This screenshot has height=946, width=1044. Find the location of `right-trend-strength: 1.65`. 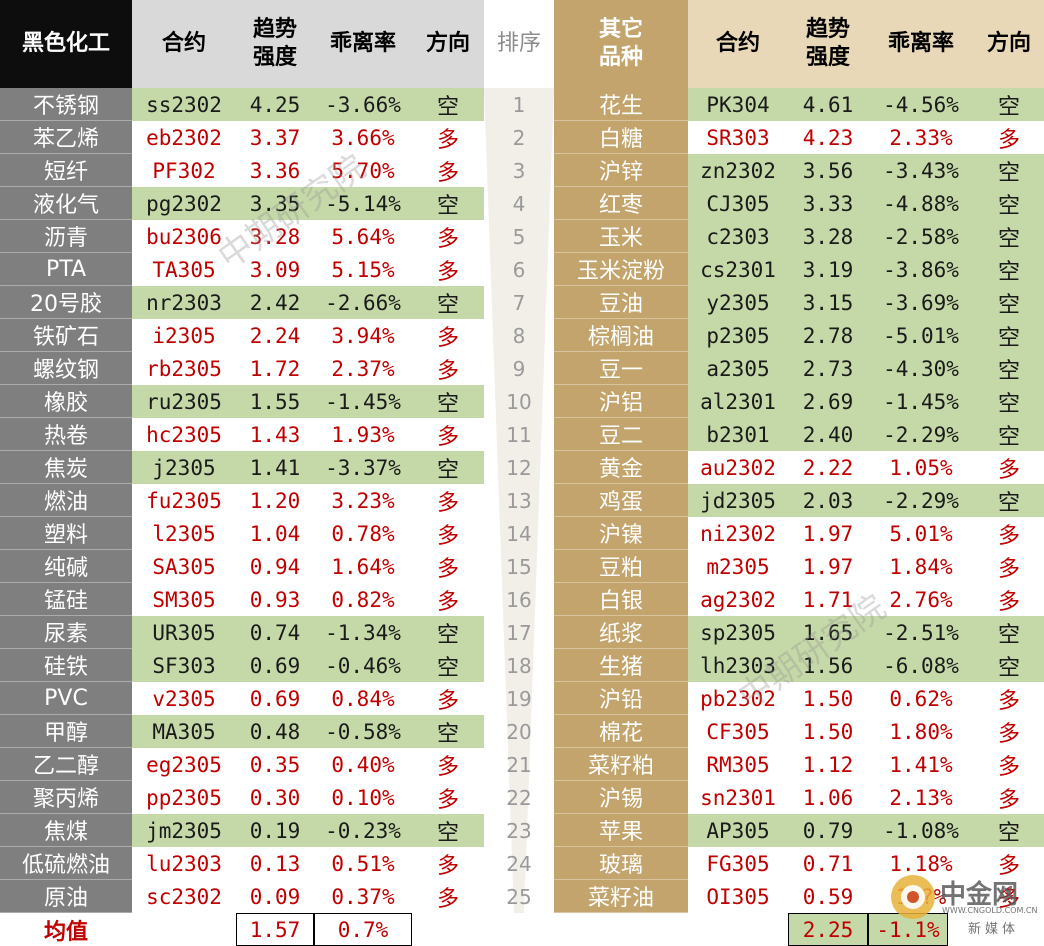

right-trend-strength: 1.65 is located at coordinates (828, 632).